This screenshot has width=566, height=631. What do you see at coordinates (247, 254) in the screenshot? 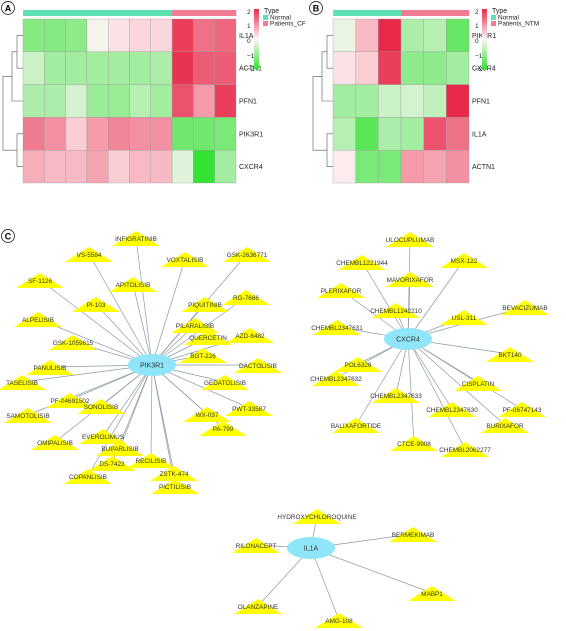
I see `drug-node: GSK-2636771` at bounding box center [247, 254].